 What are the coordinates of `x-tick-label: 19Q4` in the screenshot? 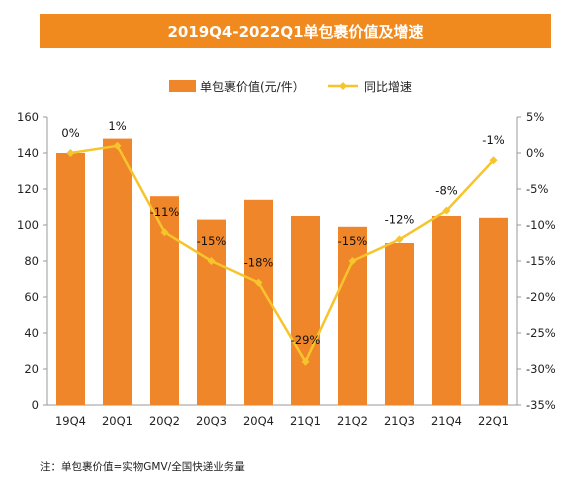 It's located at (70, 421).